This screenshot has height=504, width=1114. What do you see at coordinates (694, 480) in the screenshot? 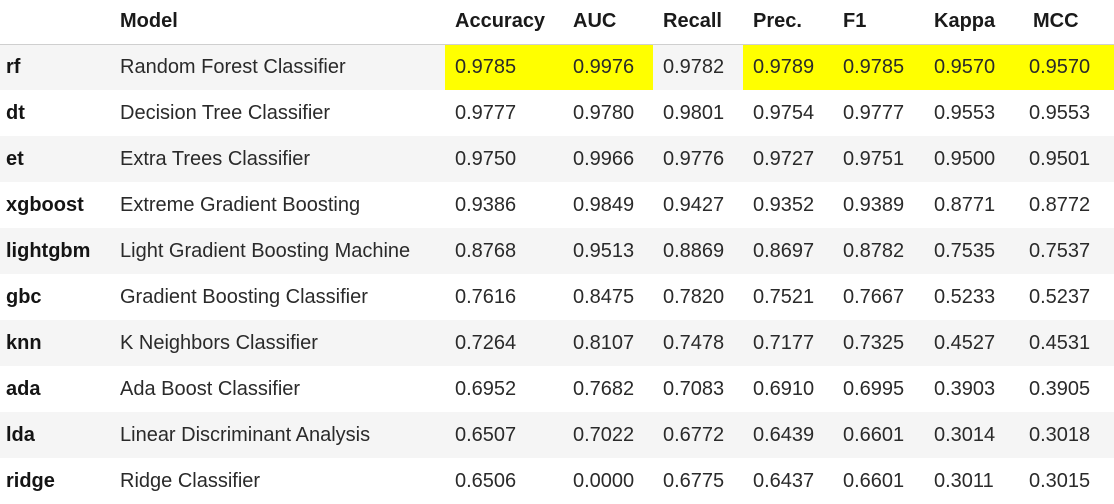
I see `cell-recall: 0.6775` at bounding box center [694, 480].